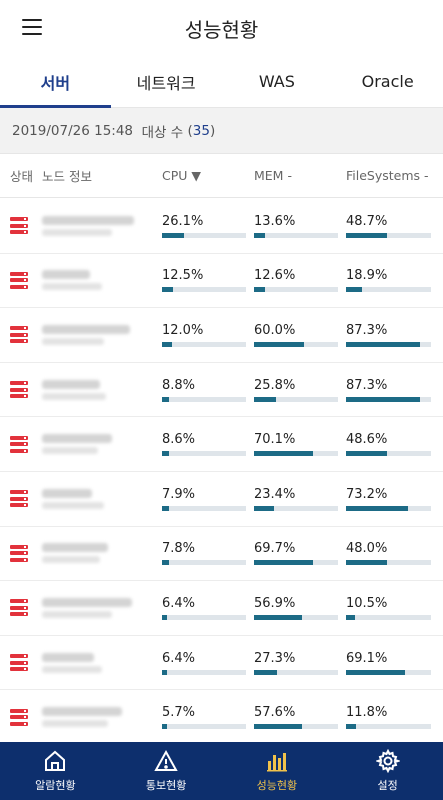 The width and height of the screenshot is (443, 800). Describe the element at coordinates (387, 785) in the screenshot. I see `nav-label: 설정` at that location.